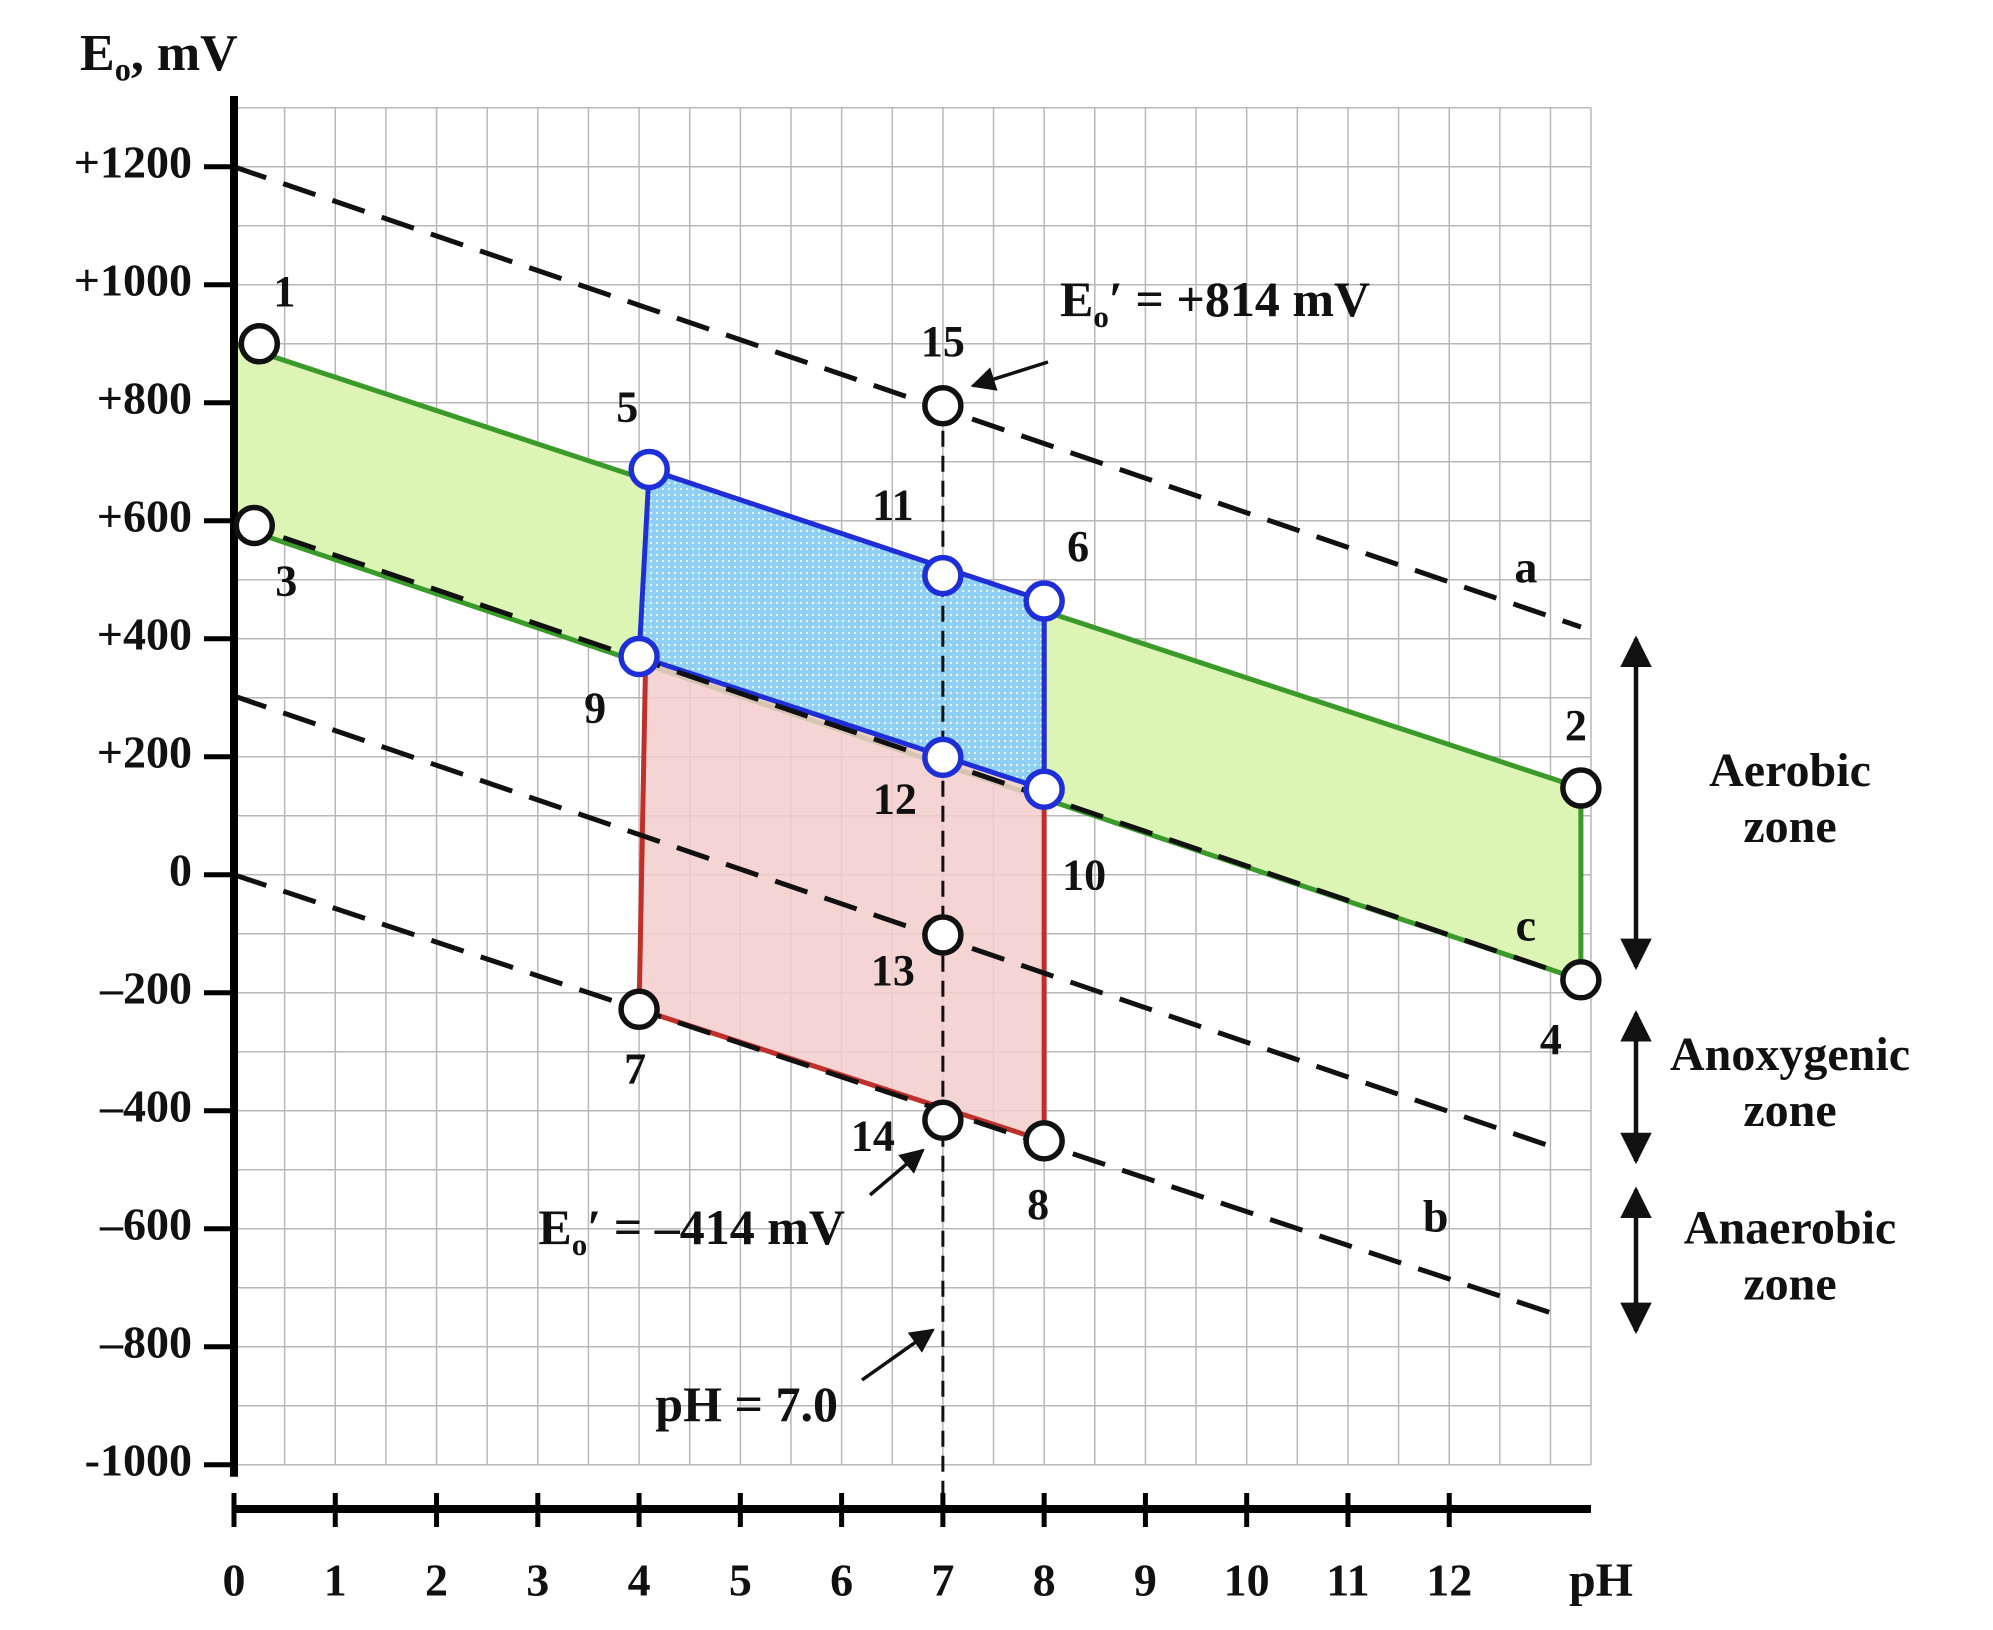 This screenshot has width=1993, height=1630. I want to click on x-tick-label: 6, so click(841, 1580).